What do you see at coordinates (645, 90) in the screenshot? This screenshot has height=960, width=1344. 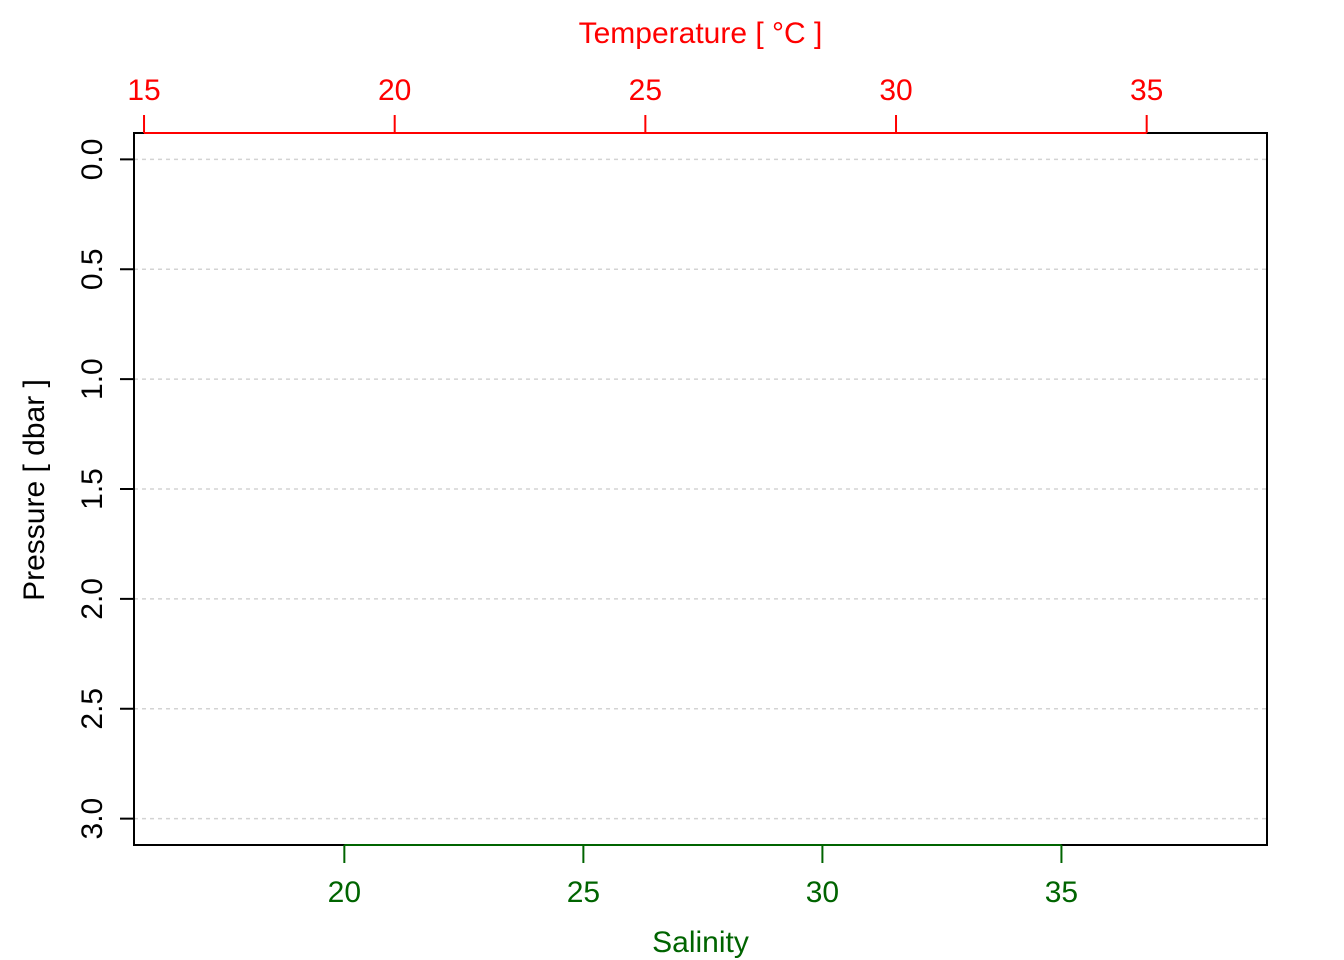 I see `temperature-tick-label: 25` at bounding box center [645, 90].